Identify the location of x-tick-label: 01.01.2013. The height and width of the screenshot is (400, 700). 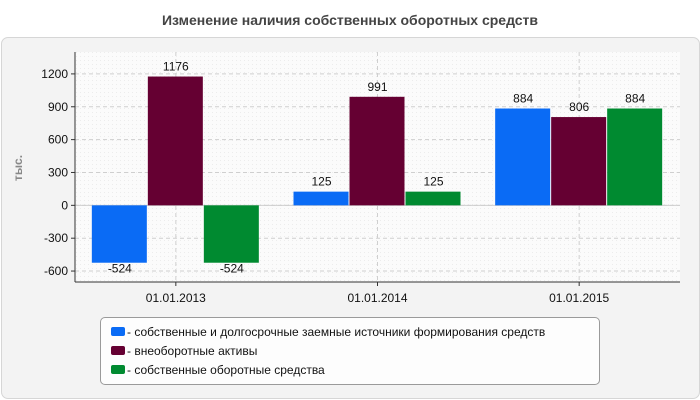
(176, 298).